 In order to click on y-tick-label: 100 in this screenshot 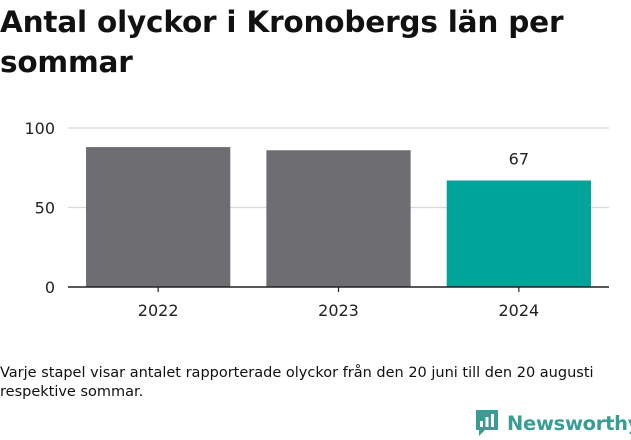, I will do `click(39, 128)`.